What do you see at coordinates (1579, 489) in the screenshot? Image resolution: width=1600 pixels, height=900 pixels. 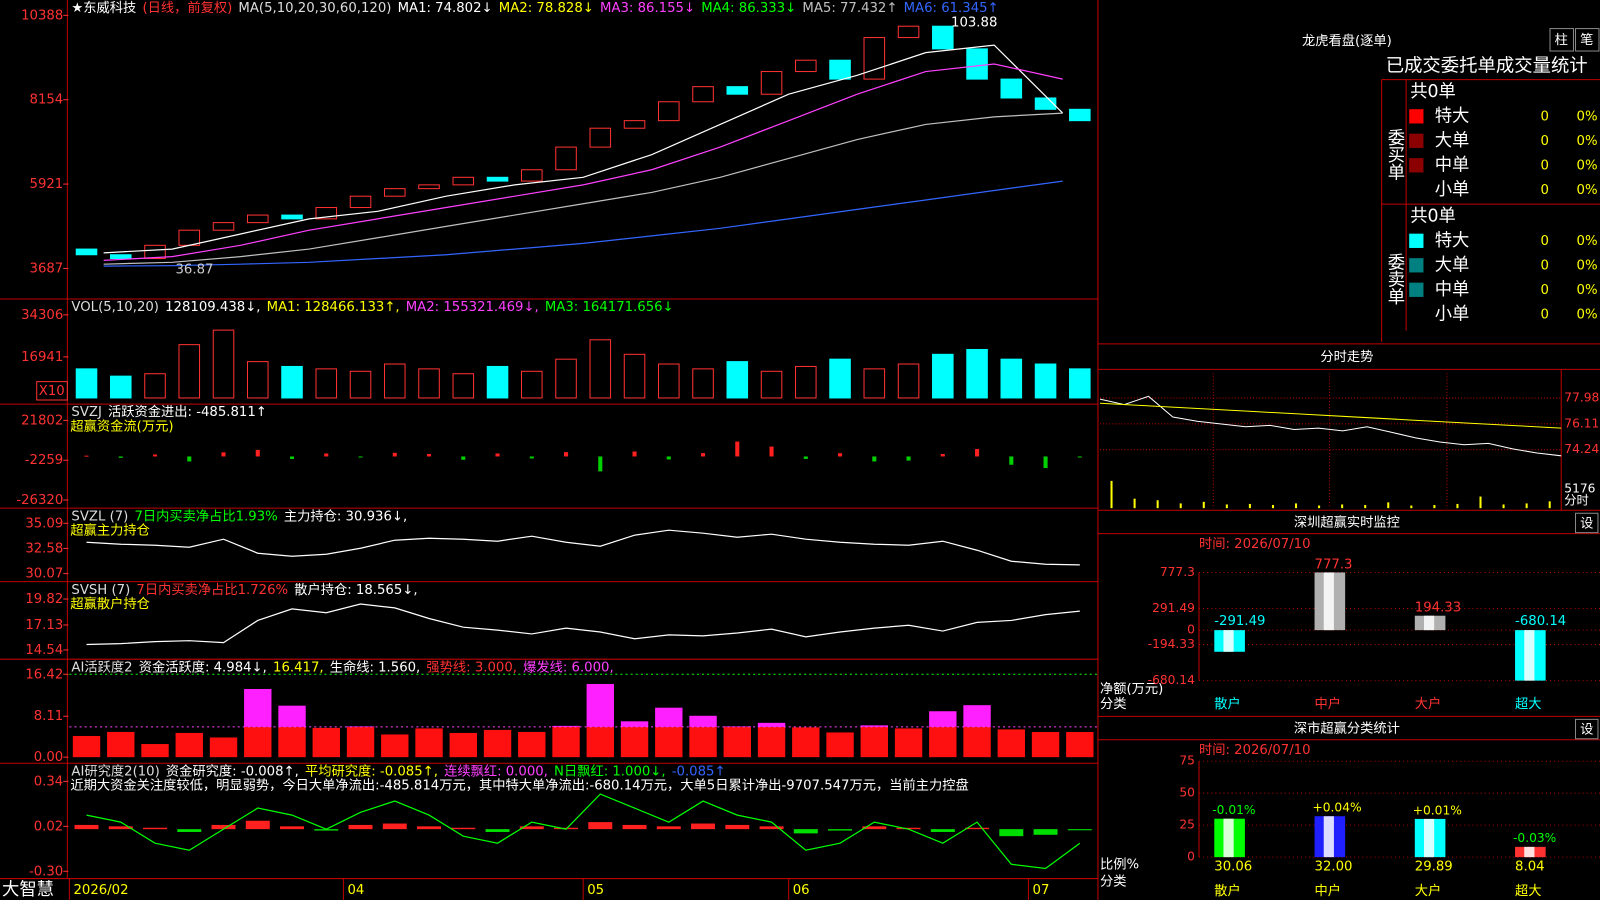 I see `vol-tick-label: 5176` at bounding box center [1579, 489].